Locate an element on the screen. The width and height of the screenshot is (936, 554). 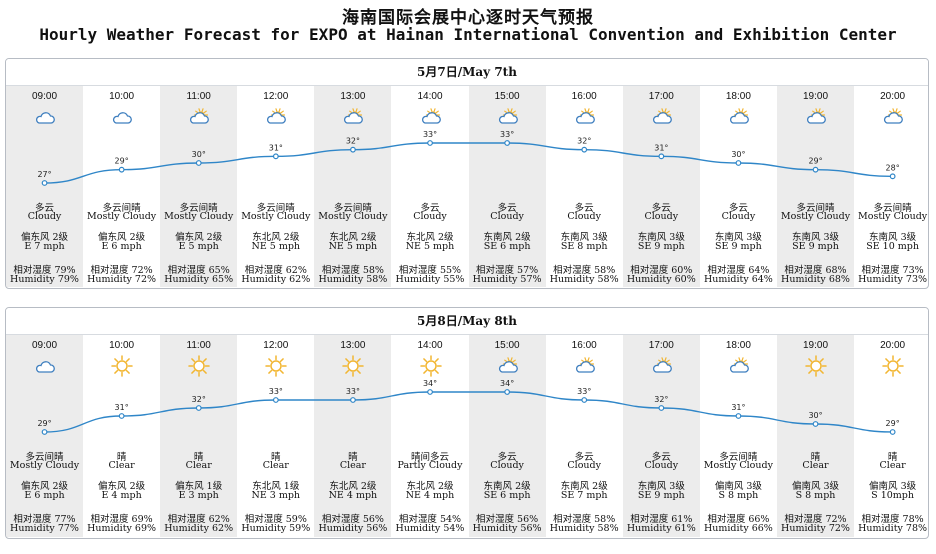
humidity-cn: 相对湿度 68% is located at coordinates (815, 270).